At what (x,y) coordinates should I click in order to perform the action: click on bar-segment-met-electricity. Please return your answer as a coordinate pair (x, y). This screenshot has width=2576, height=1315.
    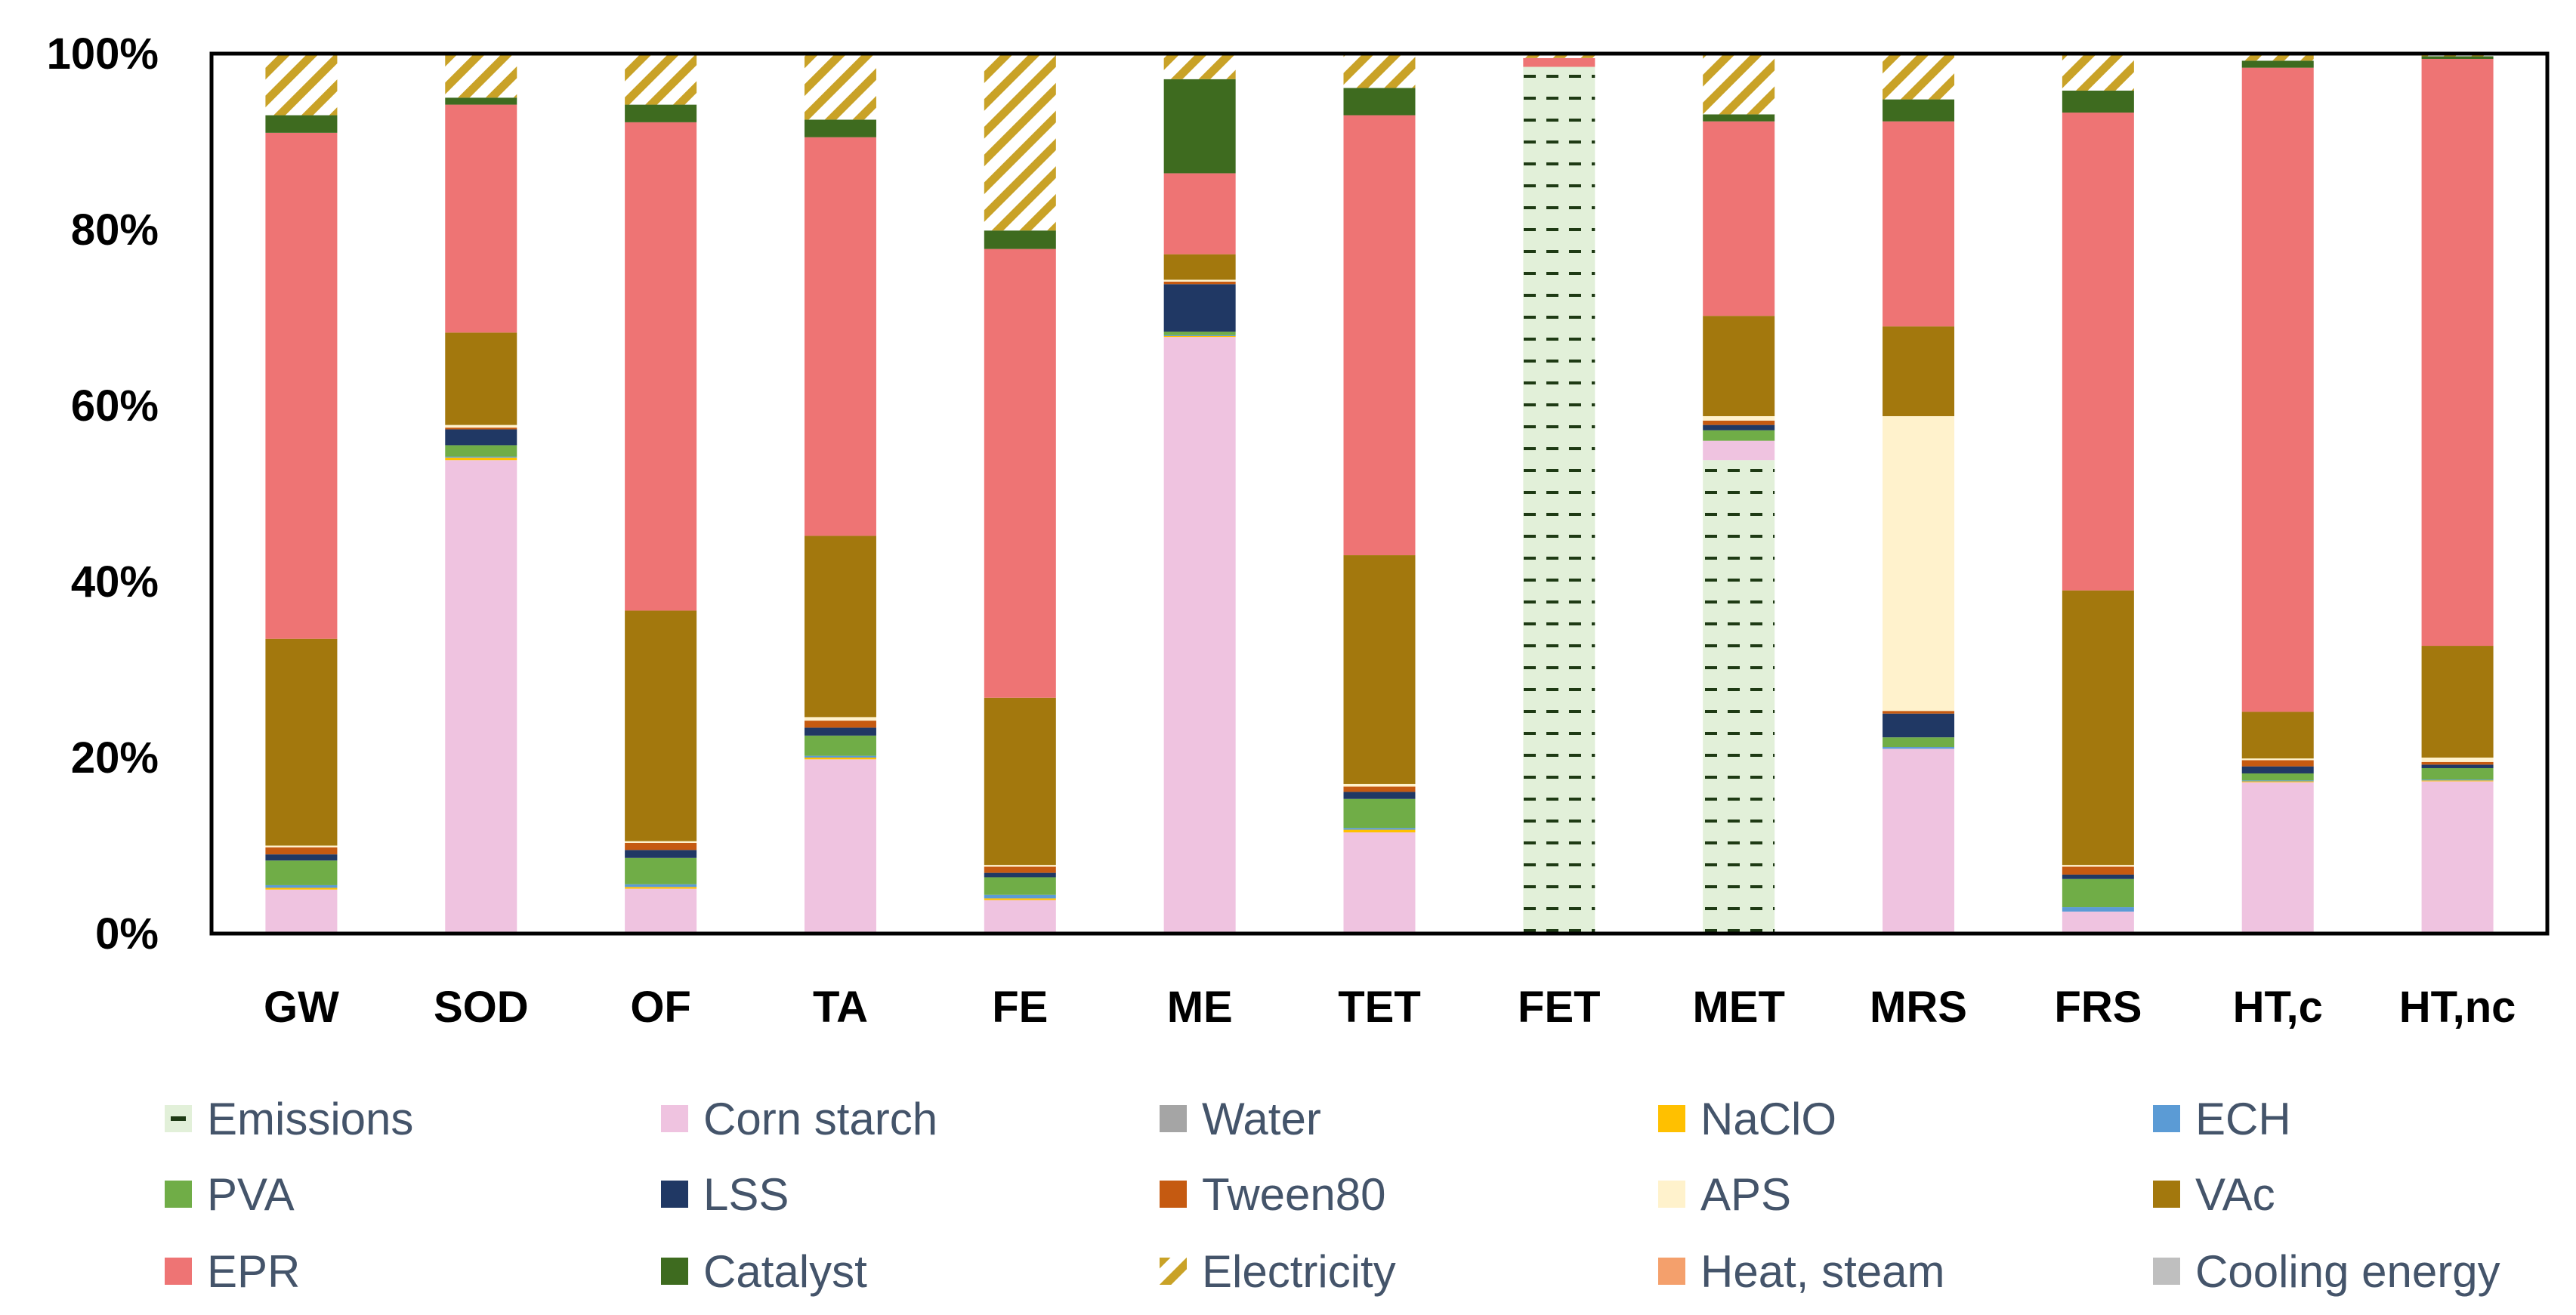
    Looking at the image, I should click on (1739, 83).